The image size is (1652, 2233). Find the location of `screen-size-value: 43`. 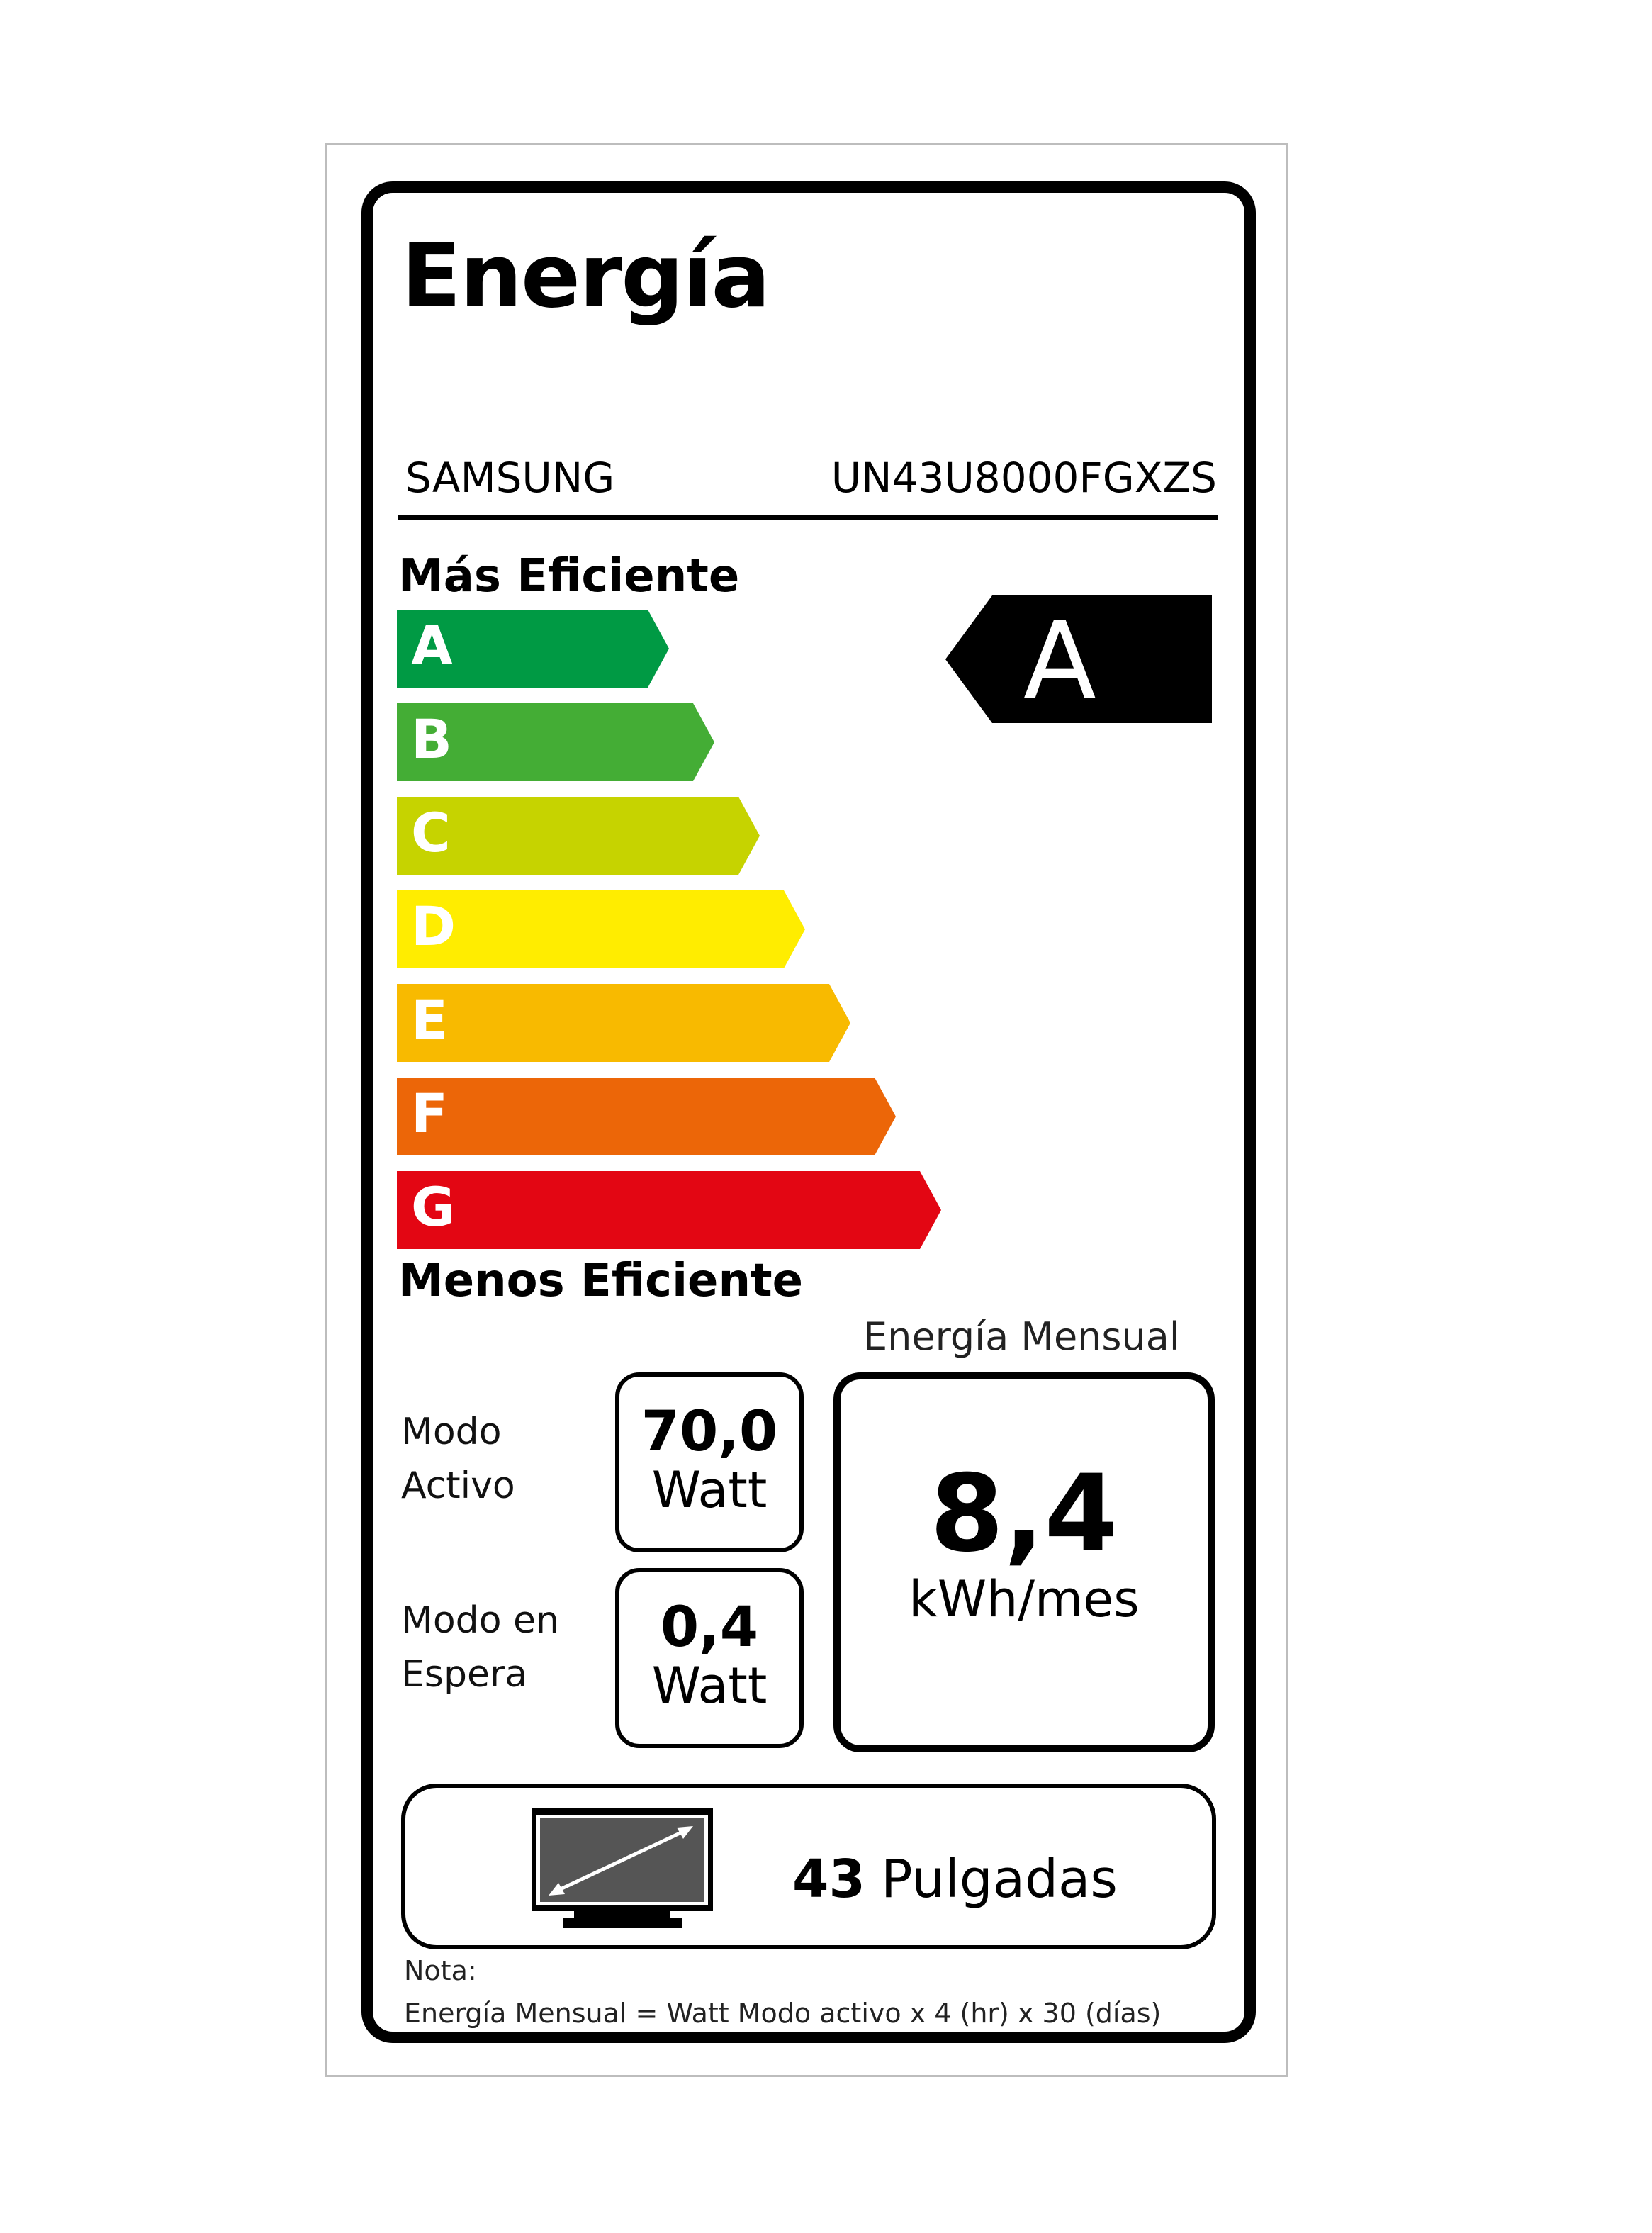

screen-size-value: 43 is located at coordinates (828, 1880).